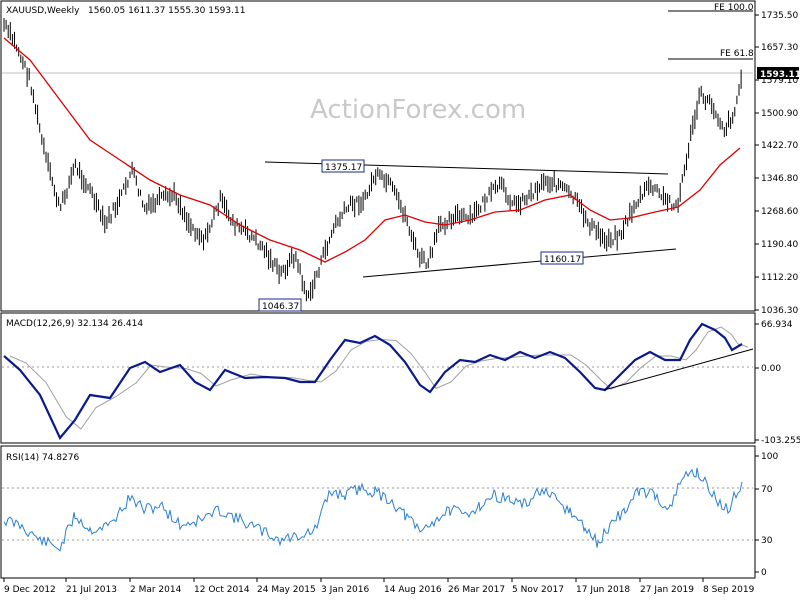  I want to click on low-2018-label: 1160.17, so click(562, 260).